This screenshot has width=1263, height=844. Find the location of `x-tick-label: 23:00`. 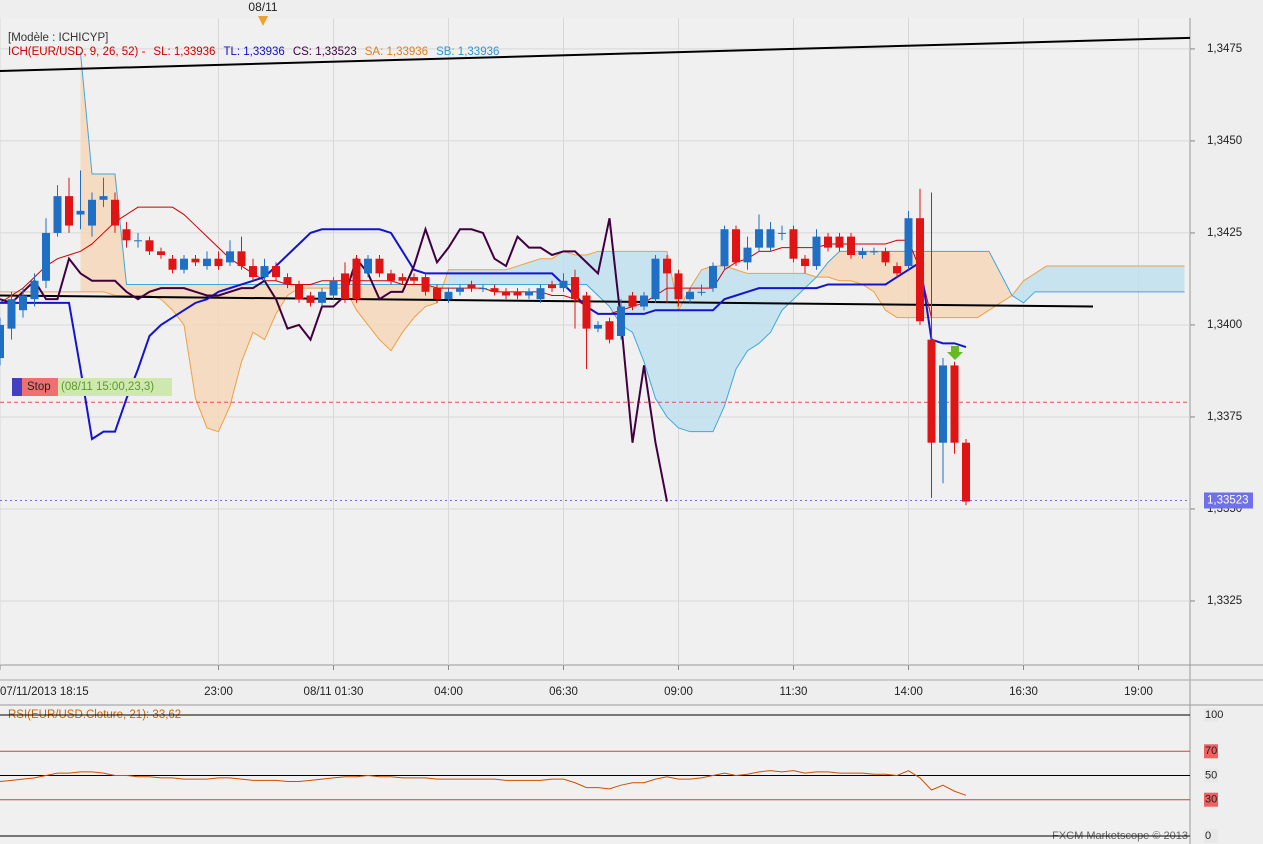

x-tick-label: 23:00 is located at coordinates (218, 692).